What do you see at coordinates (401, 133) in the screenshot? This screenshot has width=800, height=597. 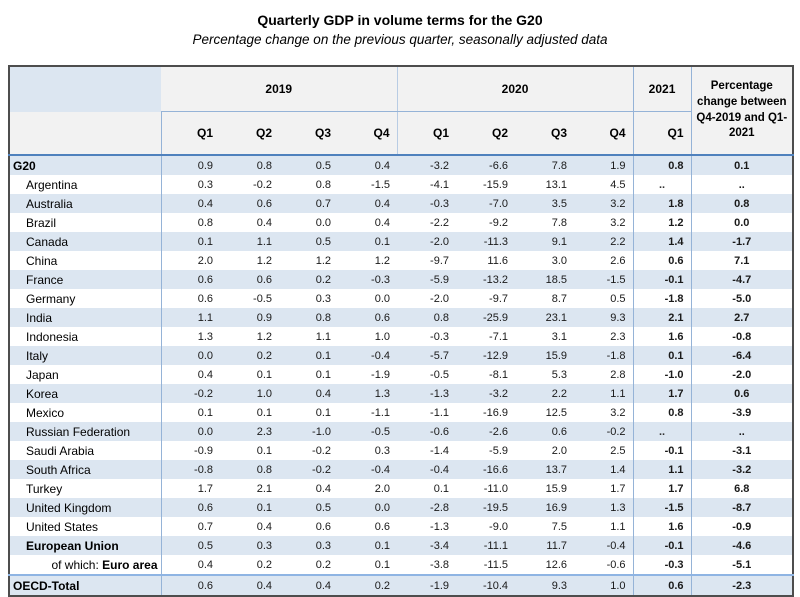 I see `quarter-header-row: Q1 Q2 Q3 Q4 Q1 Q2 Q3 Q4 Q1` at bounding box center [401, 133].